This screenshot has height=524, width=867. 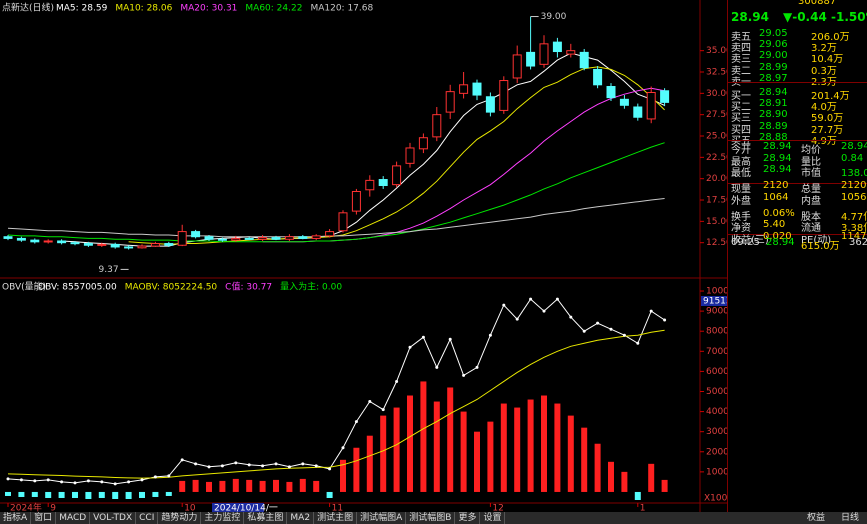 What do you see at coordinates (797, 234) in the screenshot?
I see `separator` at bounding box center [797, 234].